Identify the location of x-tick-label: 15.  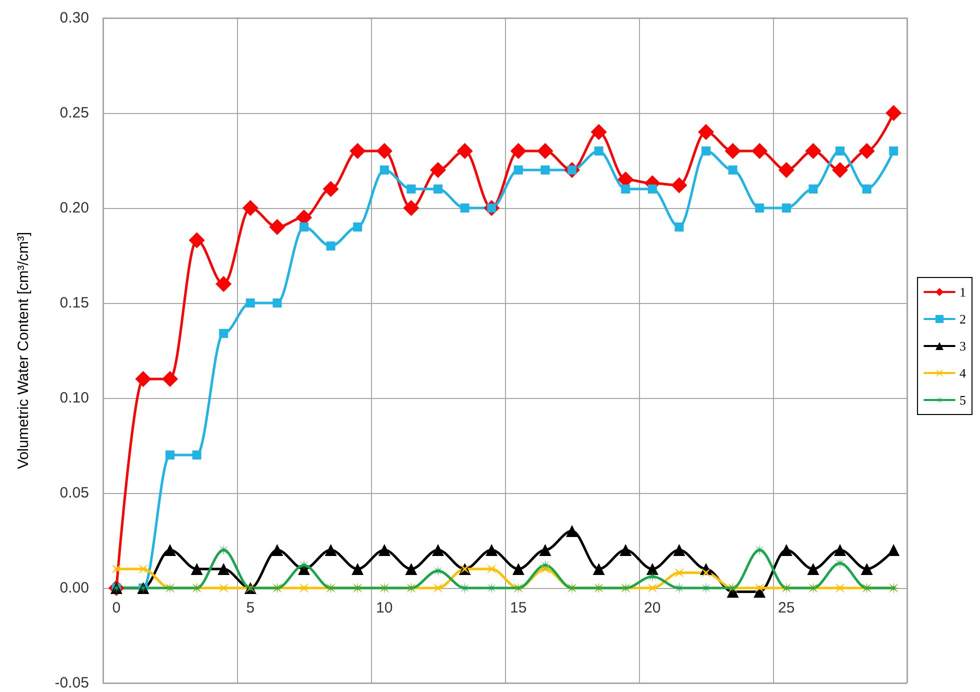
(518, 607).